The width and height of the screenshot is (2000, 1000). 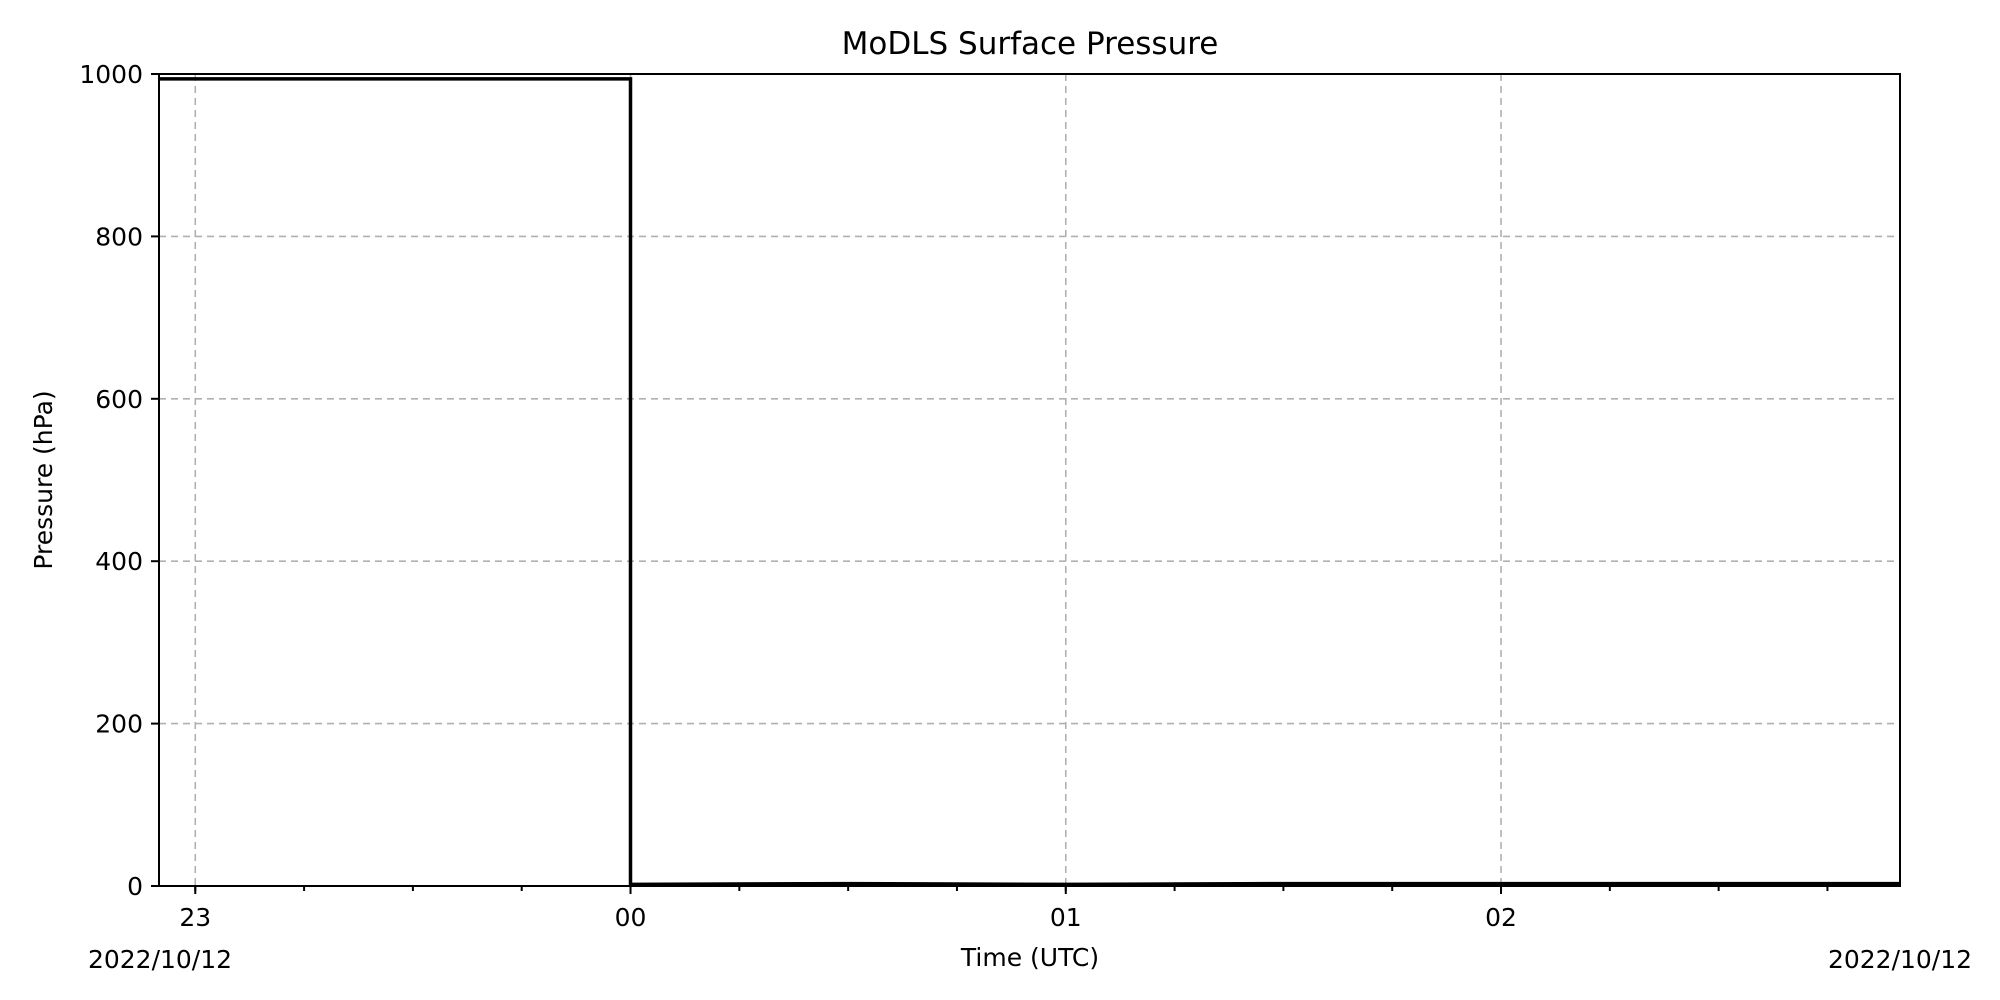 What do you see at coordinates (43, 479) in the screenshot?
I see `y-axis-label: Pressure (hPa)` at bounding box center [43, 479].